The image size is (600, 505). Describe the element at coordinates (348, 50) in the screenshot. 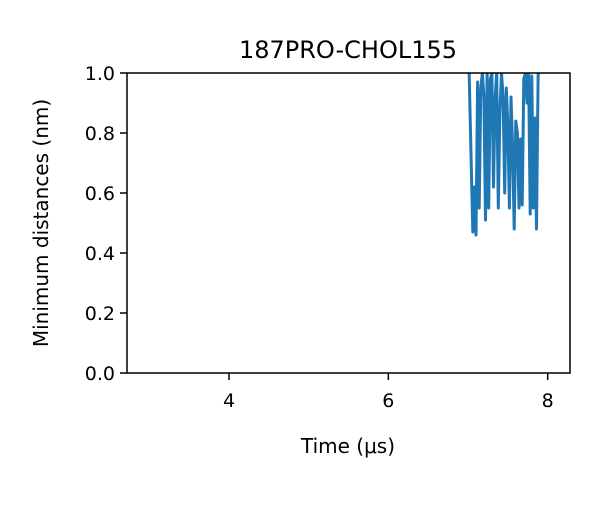

I see `chart-title: 187PRO-CHOL155` at that location.